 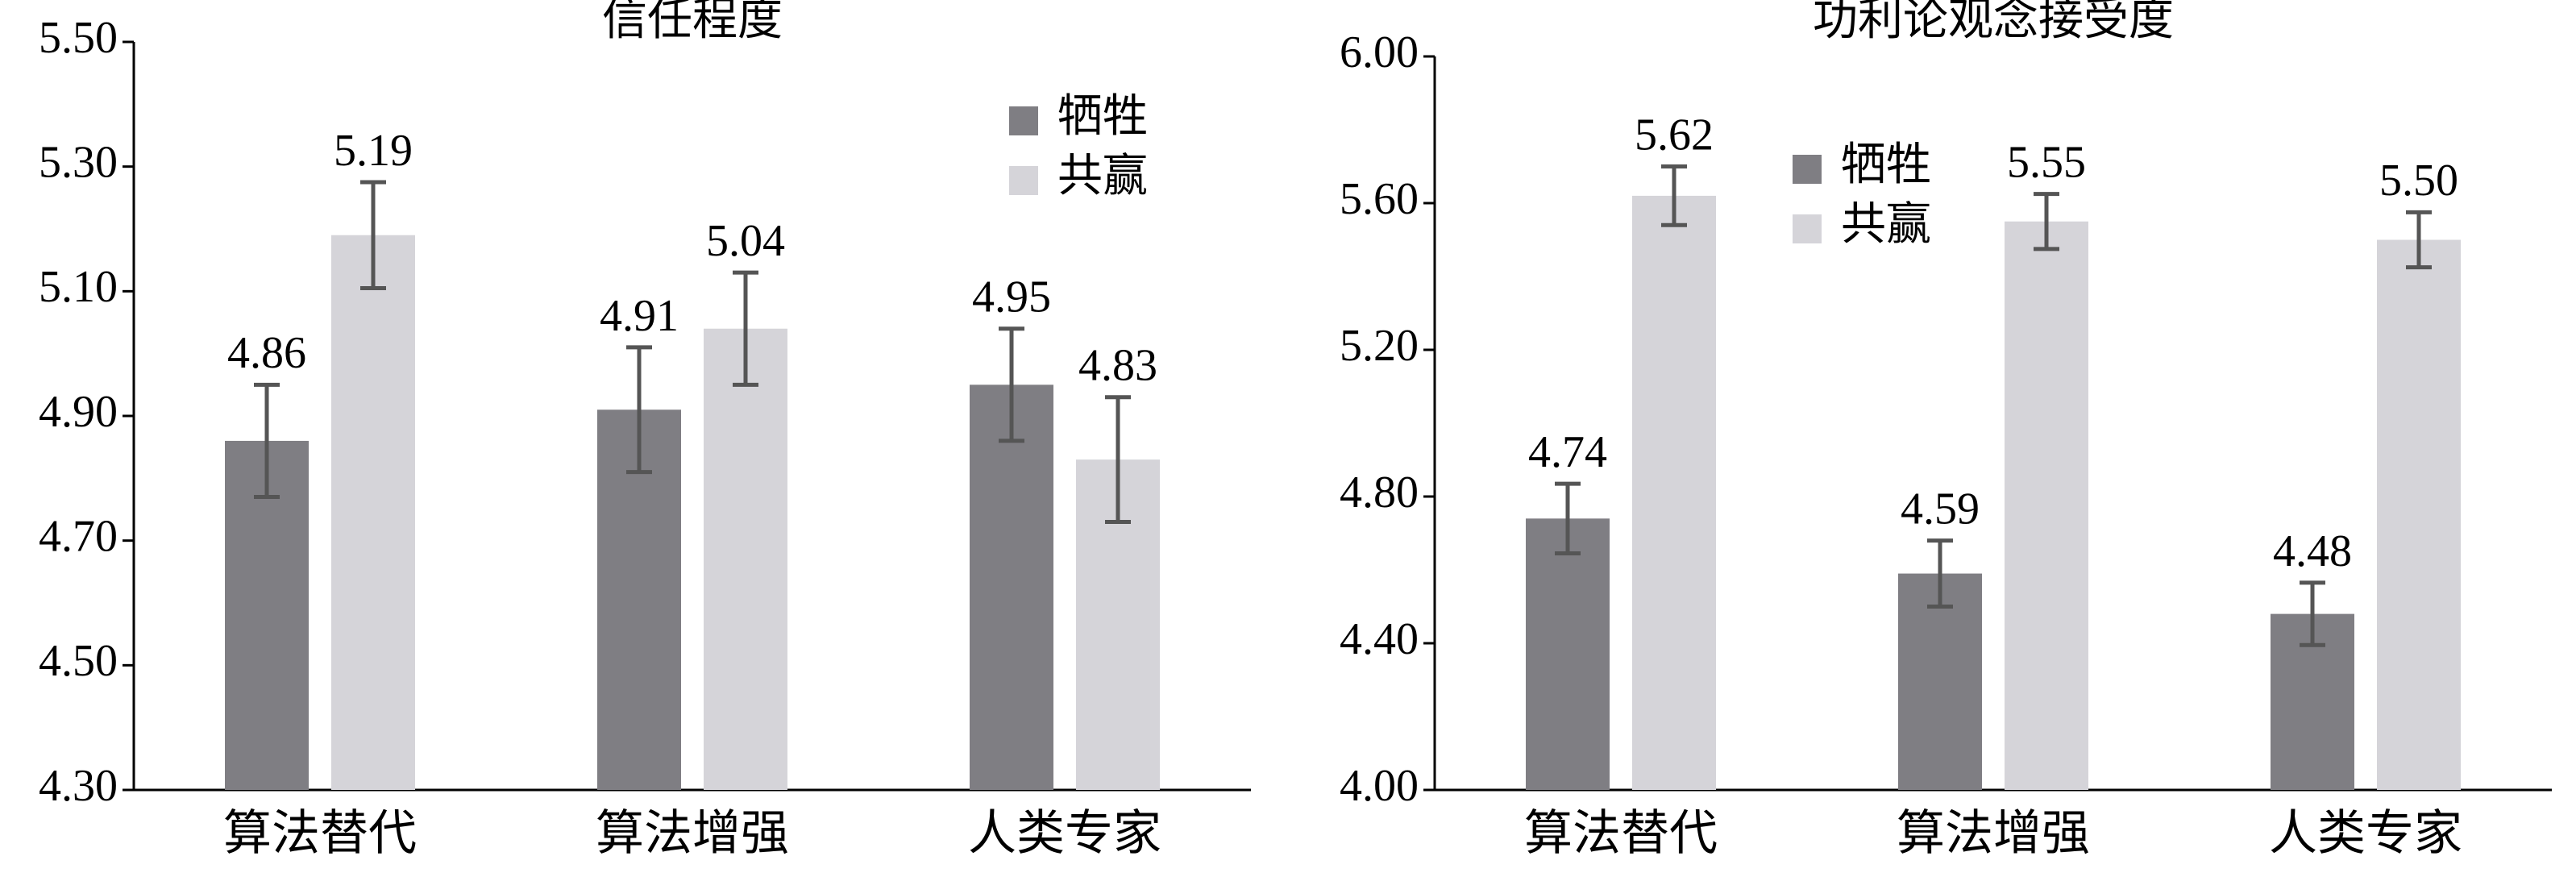 What do you see at coordinates (1379, 346) in the screenshot?
I see `y-tick-label: 5.20` at bounding box center [1379, 346].